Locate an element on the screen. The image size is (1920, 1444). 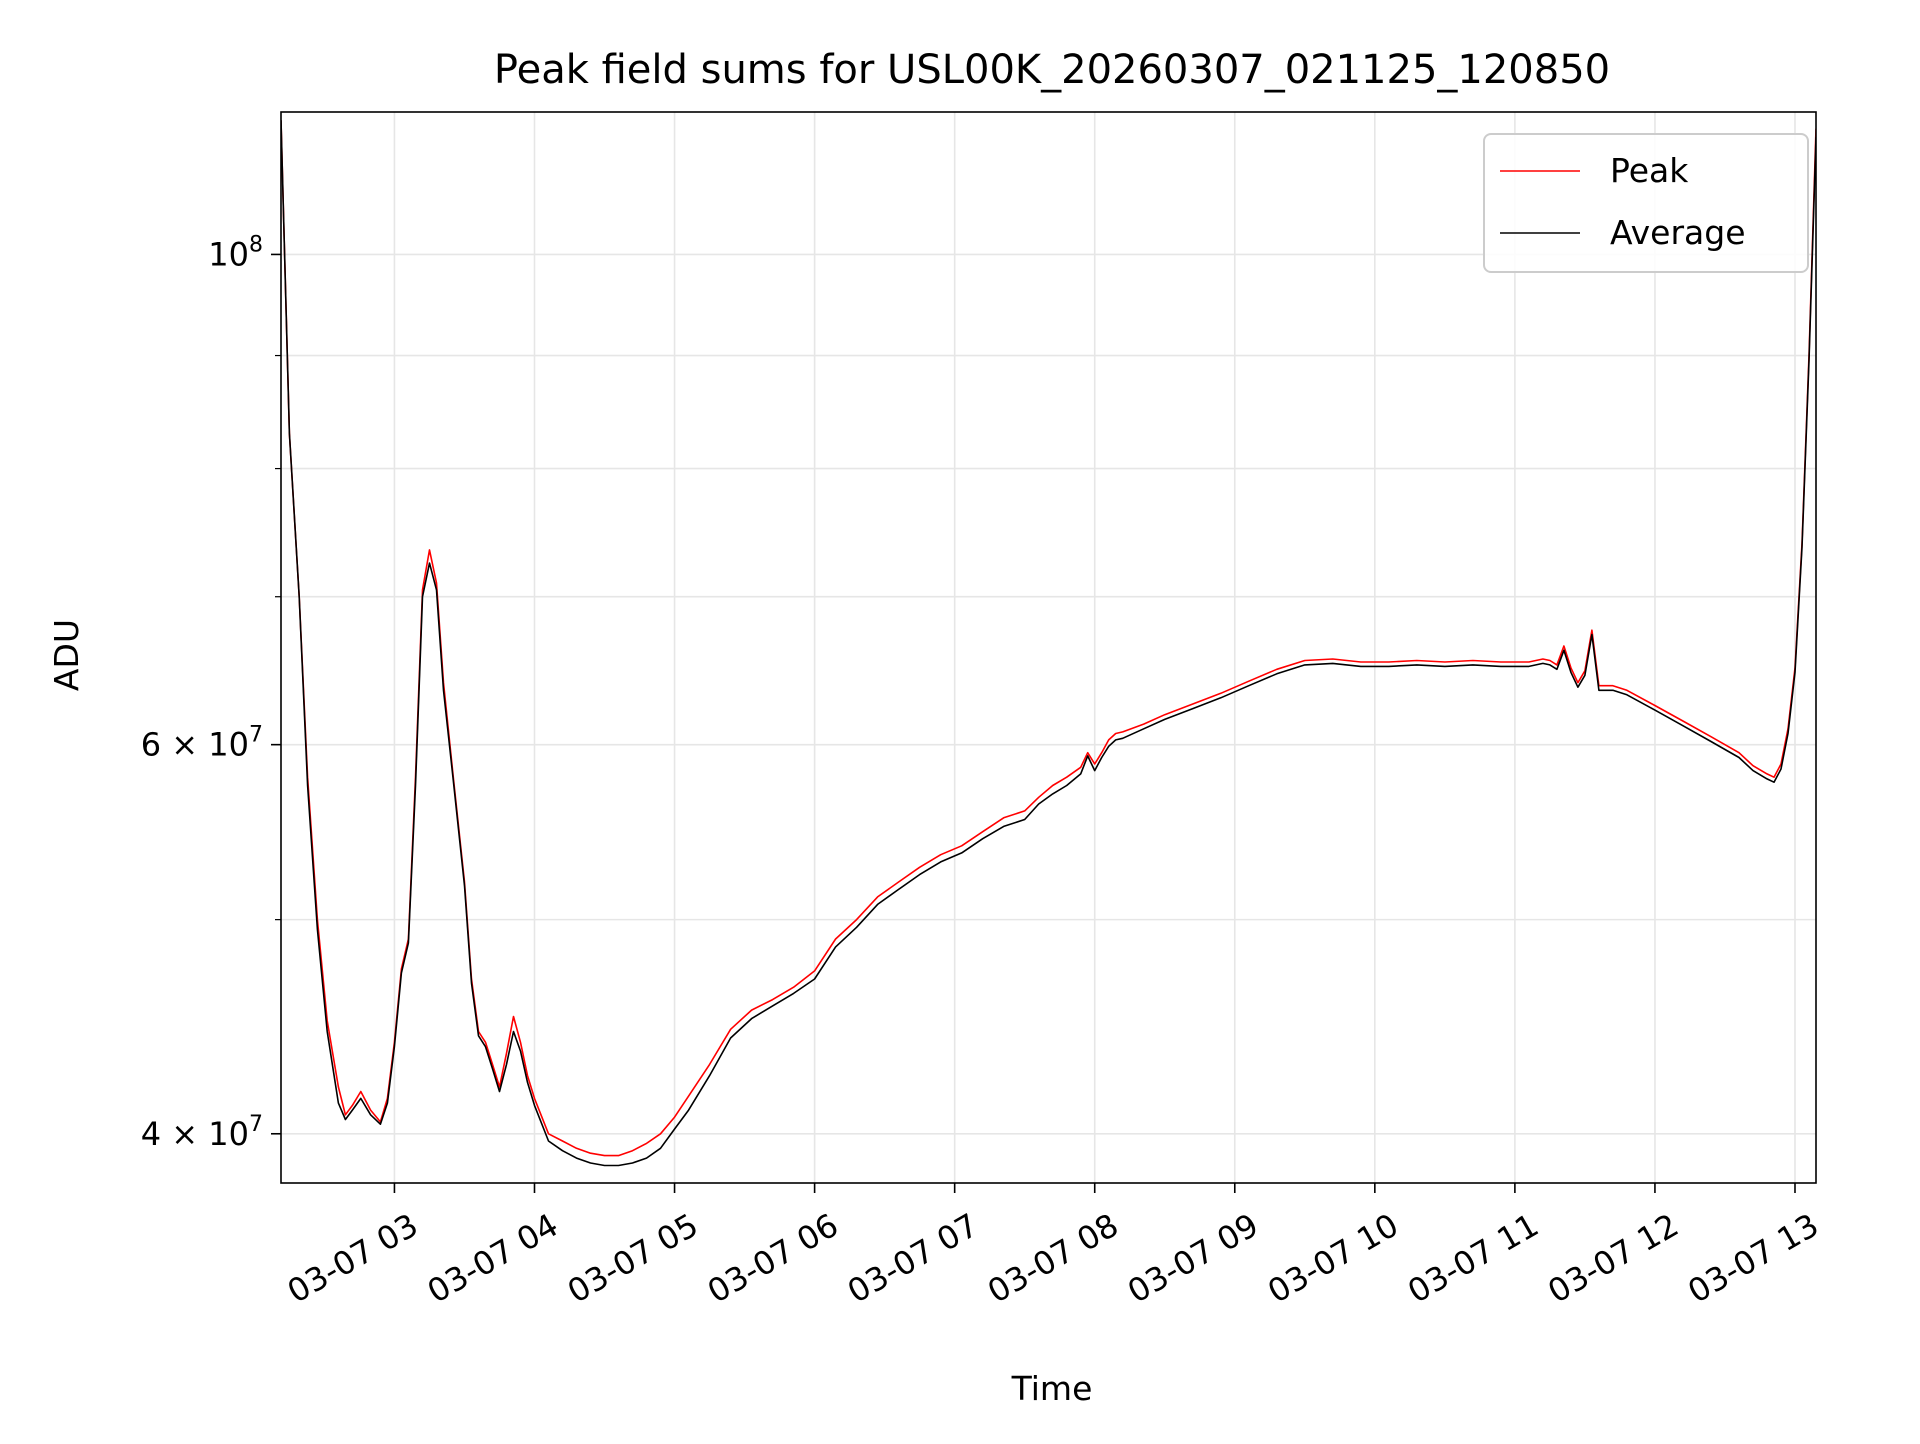
legend: Peak Average is located at coordinates (1646, 203).